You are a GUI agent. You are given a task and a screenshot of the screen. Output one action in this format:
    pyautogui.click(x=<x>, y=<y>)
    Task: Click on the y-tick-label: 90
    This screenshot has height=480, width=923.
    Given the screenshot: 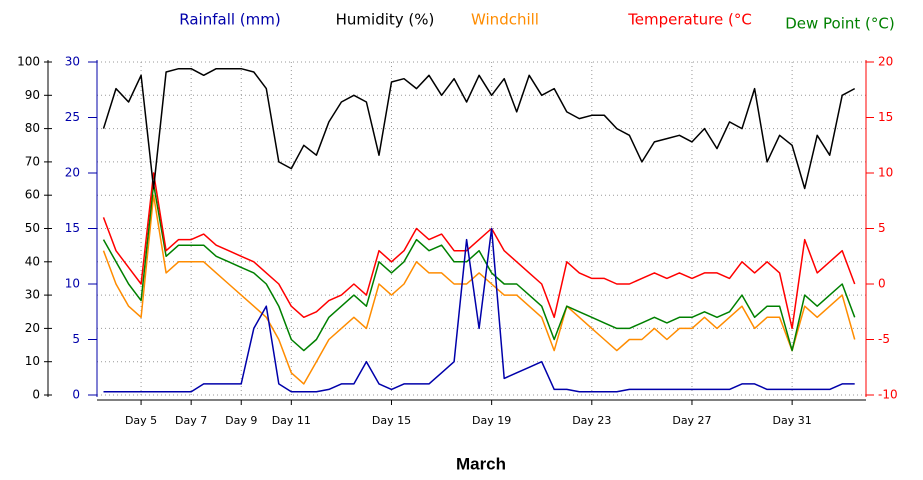 What is the action you would take?
    pyautogui.click(x=32, y=95)
    